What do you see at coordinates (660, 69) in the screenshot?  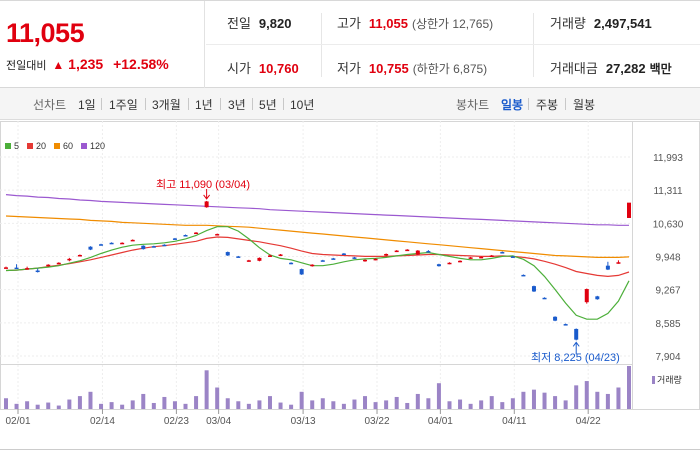 I see `amount-unit: 백만` at bounding box center [660, 69].